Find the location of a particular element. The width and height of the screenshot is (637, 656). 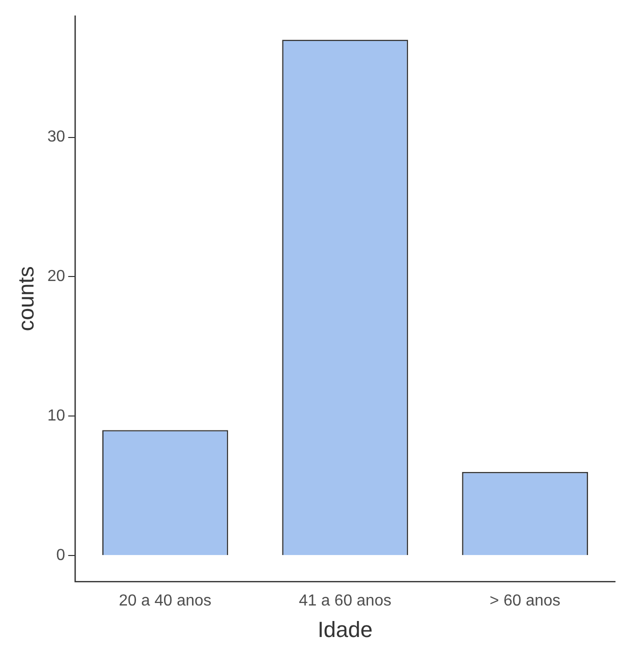

y-tick-label: 30 is located at coordinates (56, 137).